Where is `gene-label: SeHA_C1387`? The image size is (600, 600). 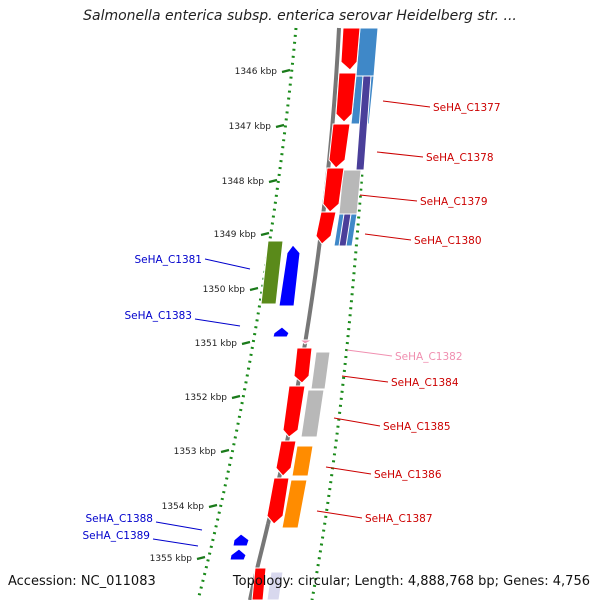 gene-label: SeHA_C1387 is located at coordinates (399, 519).